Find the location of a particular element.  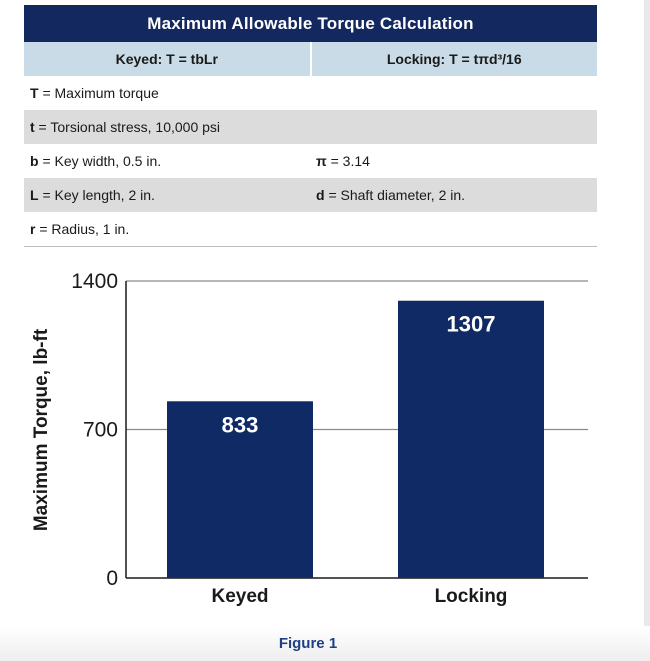

bar-data-label: 1307 is located at coordinates (471, 324).